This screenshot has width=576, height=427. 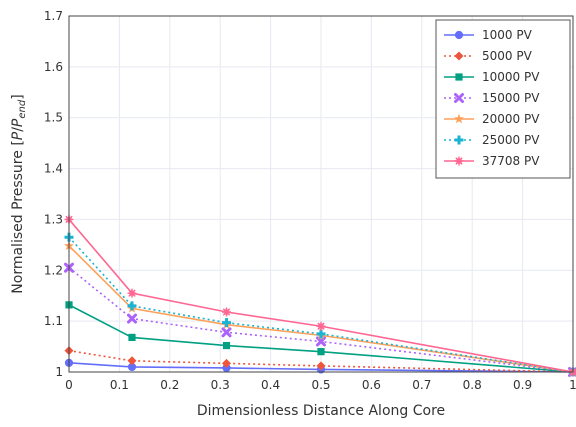 I want to click on legend-label: 37708 PV, so click(x=511, y=161).